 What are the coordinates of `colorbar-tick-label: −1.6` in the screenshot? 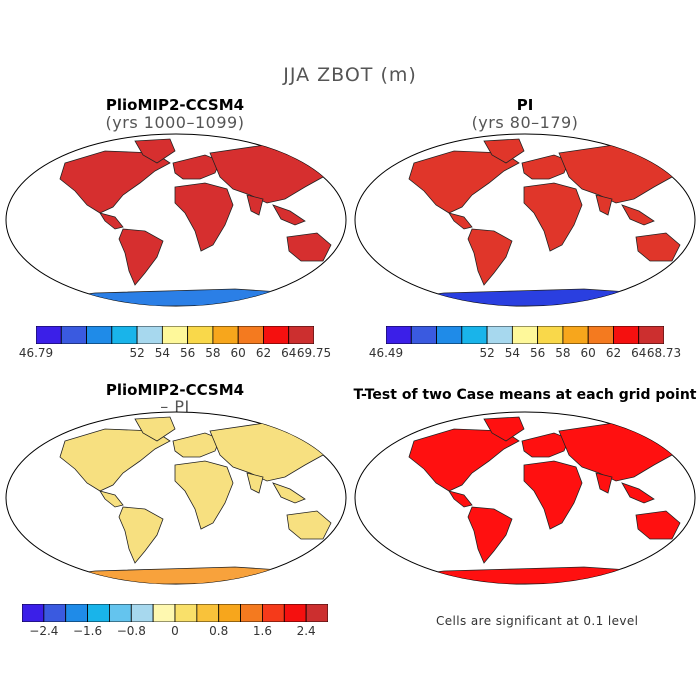 It's located at (87, 631).